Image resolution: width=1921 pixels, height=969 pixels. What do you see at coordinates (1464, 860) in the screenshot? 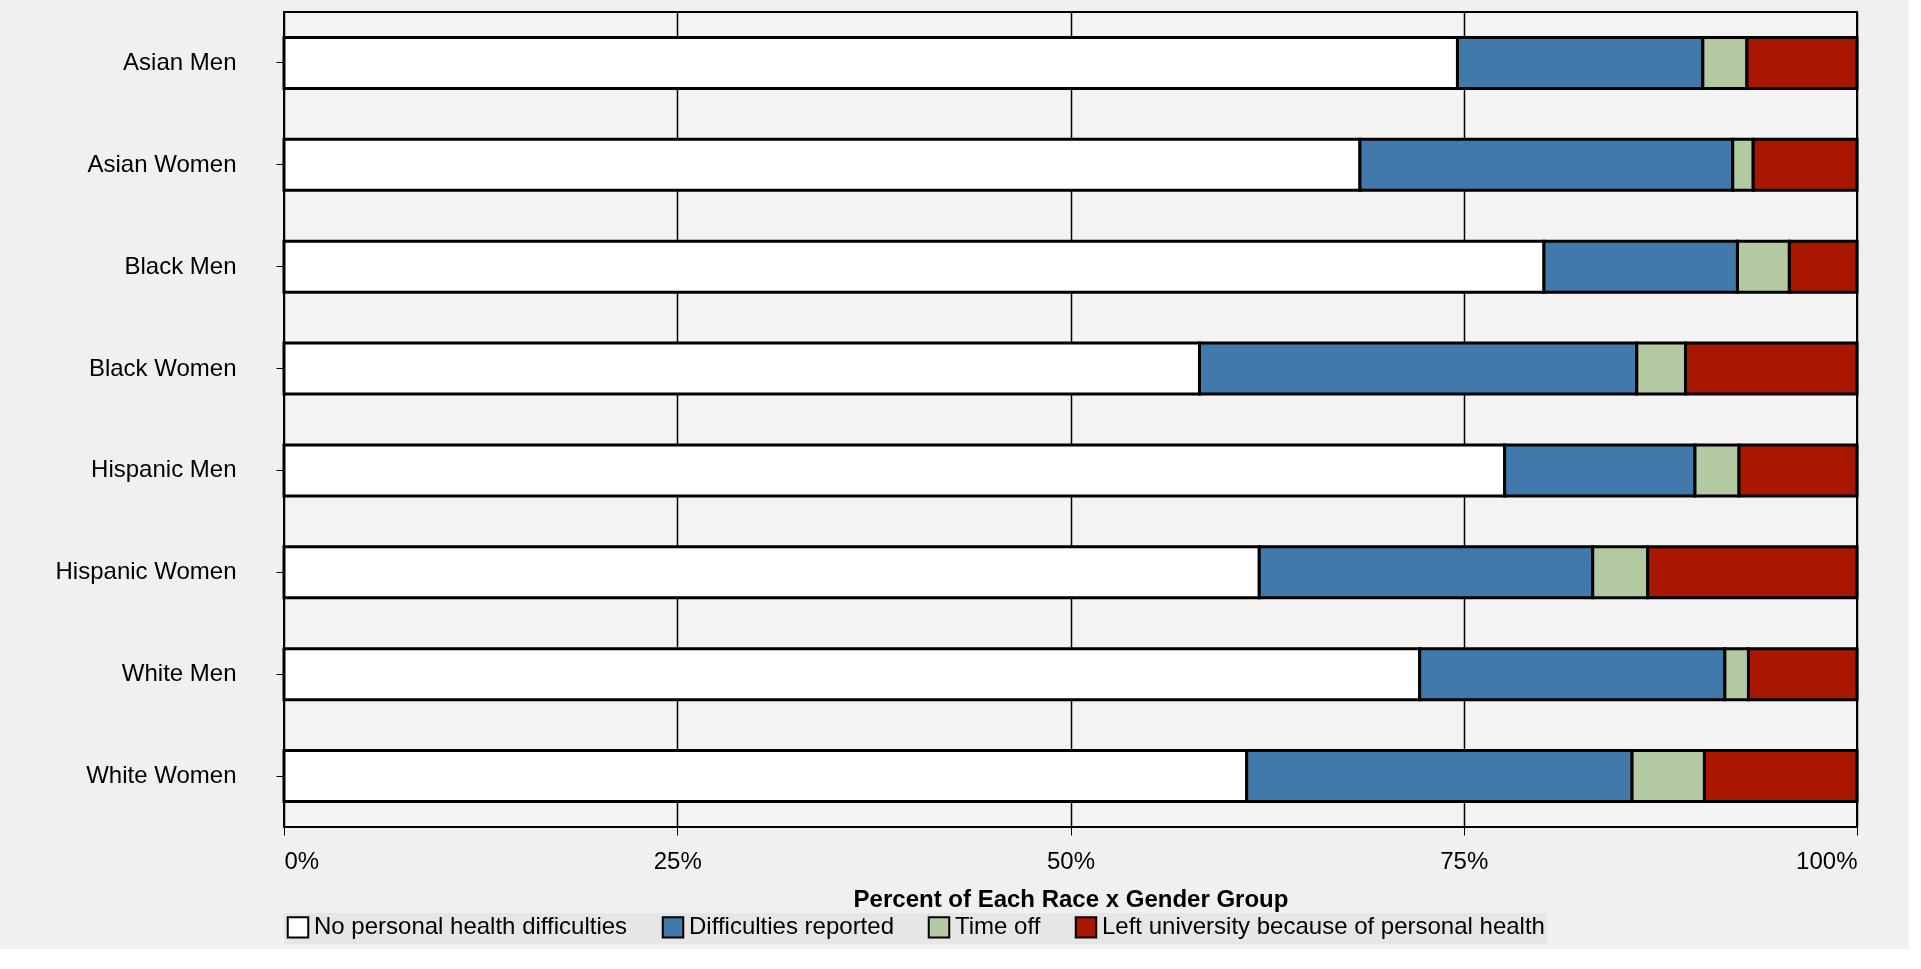
I see `x-tick-label: 75%` at bounding box center [1464, 860].